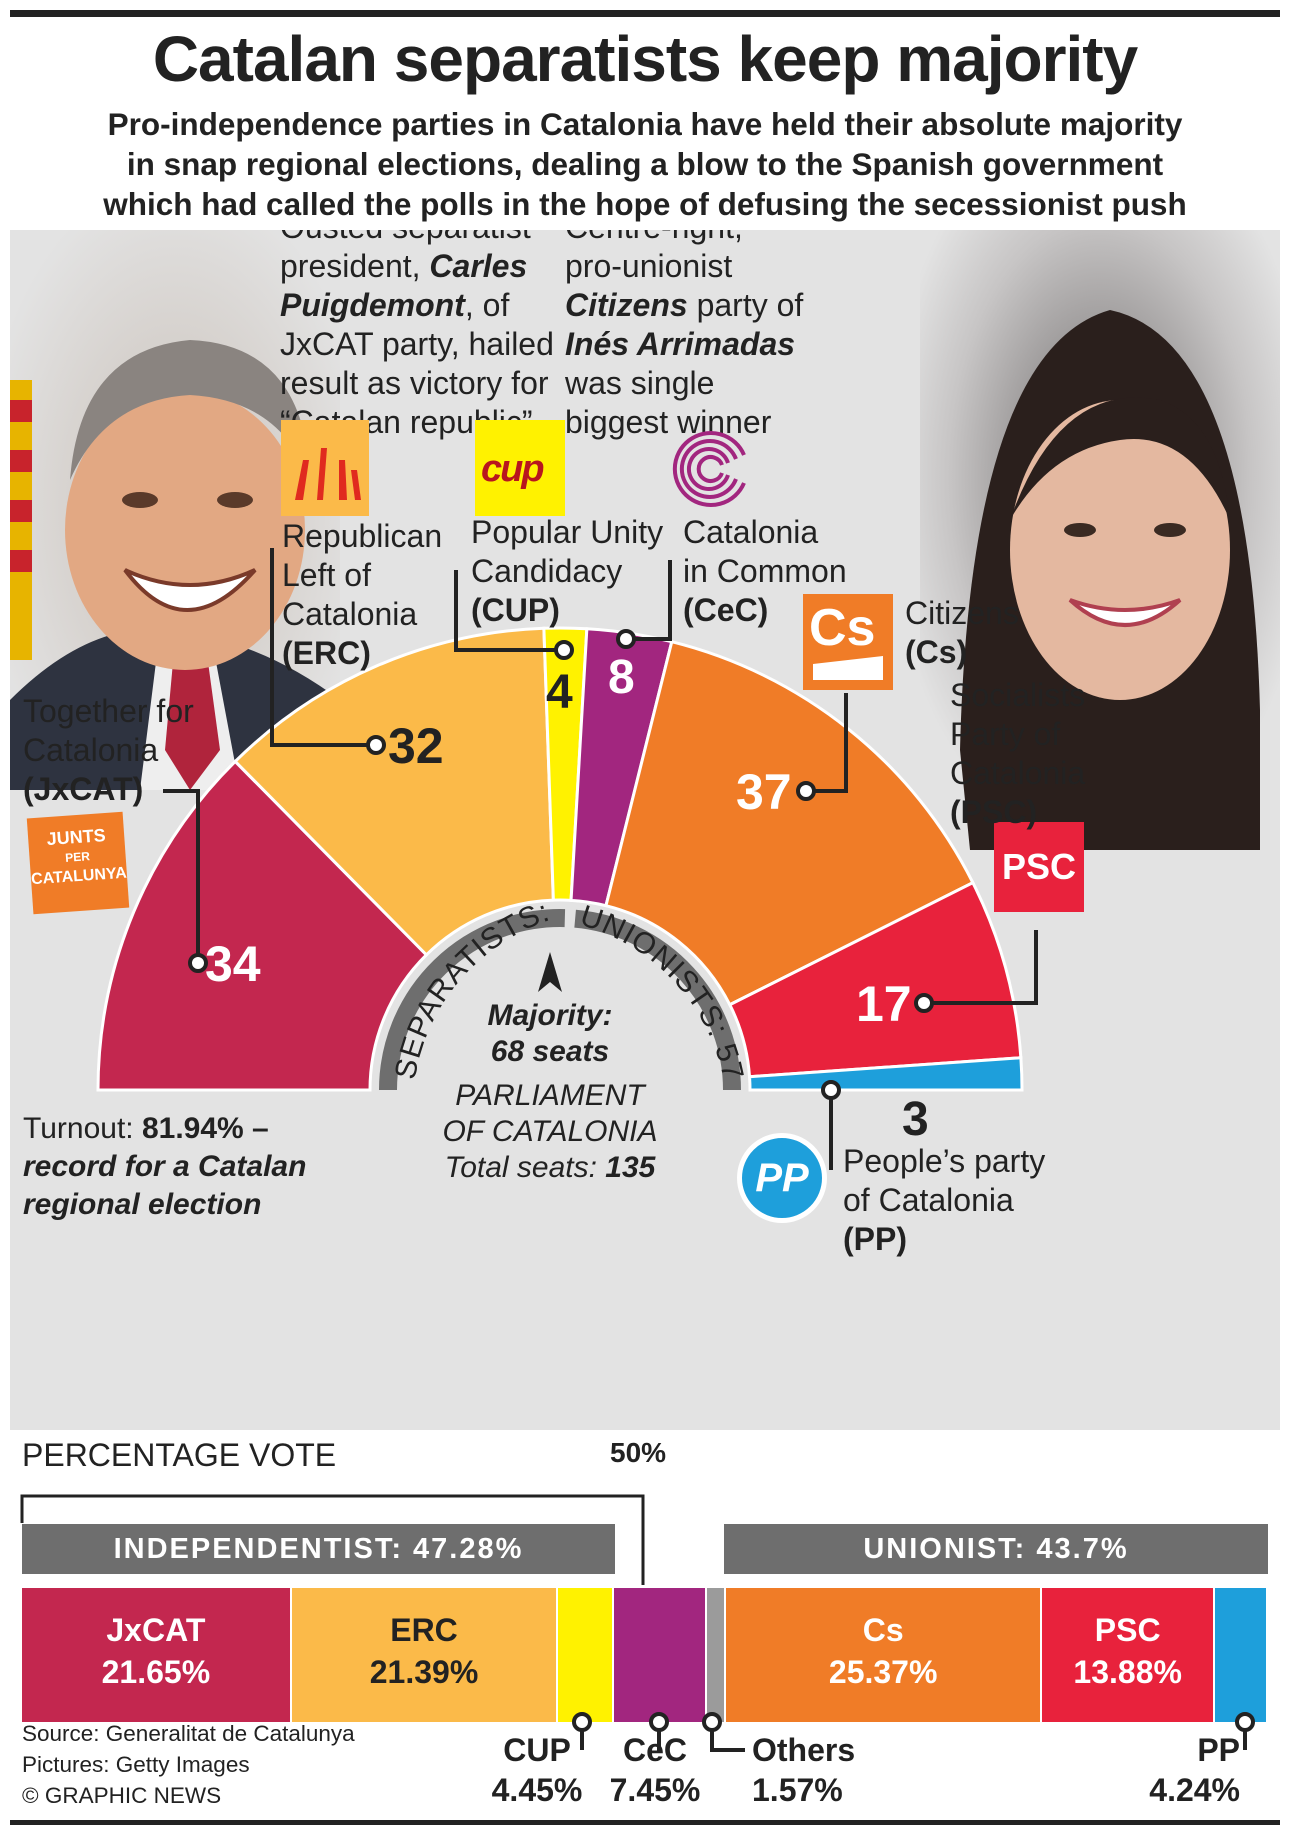 Image resolution: width=1290 pixels, height=1833 pixels. I want to click on vote-segment-jxcat: JxCAT 21.65%, so click(157, 1655).